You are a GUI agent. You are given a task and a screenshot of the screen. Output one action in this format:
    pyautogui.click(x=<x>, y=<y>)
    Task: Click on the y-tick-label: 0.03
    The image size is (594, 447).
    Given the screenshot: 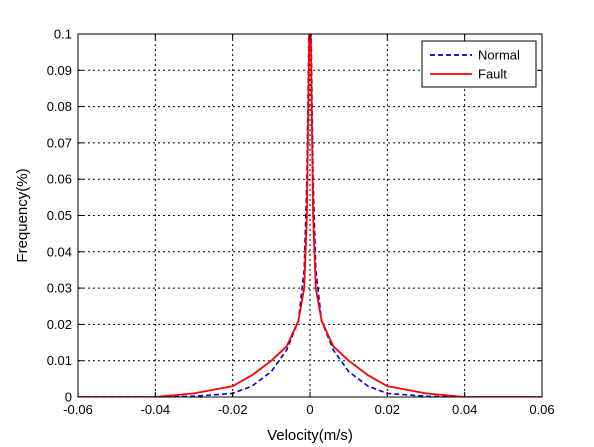 What is the action you would take?
    pyautogui.click(x=59, y=288)
    